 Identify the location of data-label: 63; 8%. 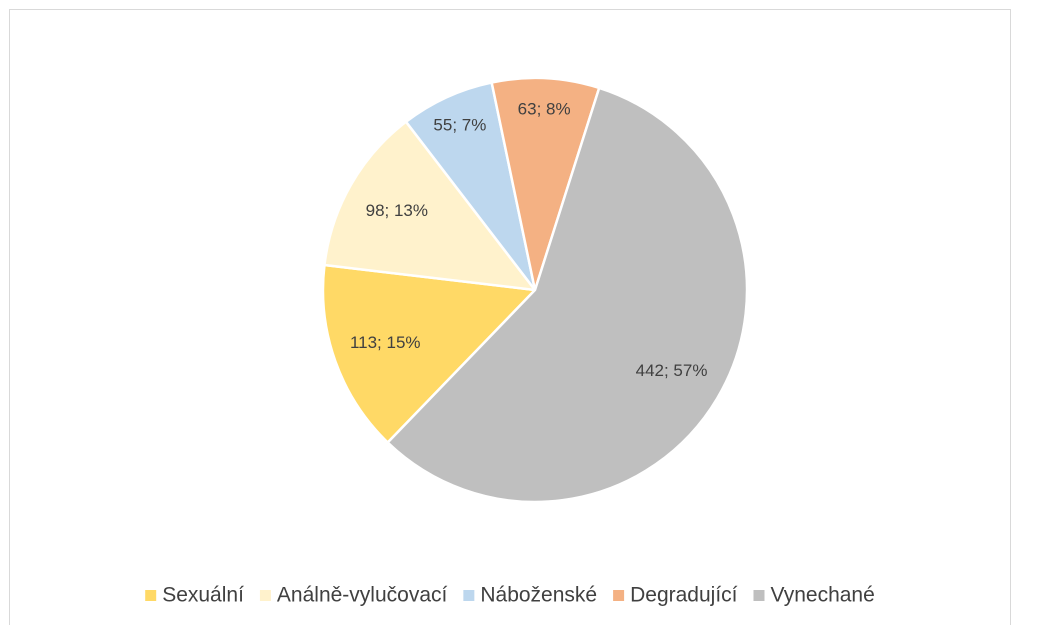
(544, 109).